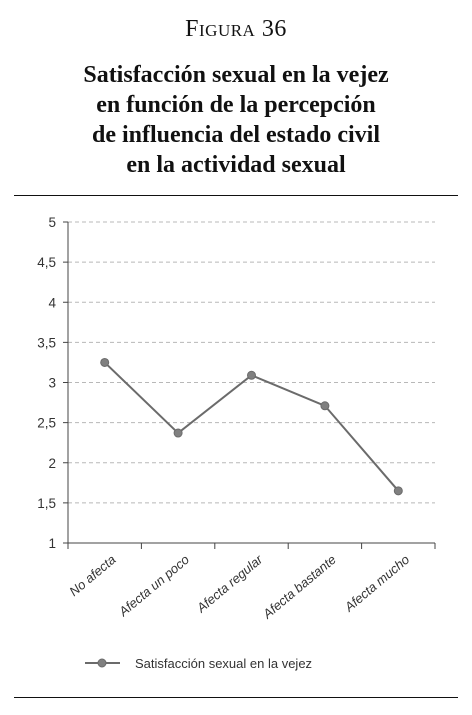 Image resolution: width=472 pixels, height=715 pixels. What do you see at coordinates (236, 165) in the screenshot?
I see `title-line-4: en la actividad sexual` at bounding box center [236, 165].